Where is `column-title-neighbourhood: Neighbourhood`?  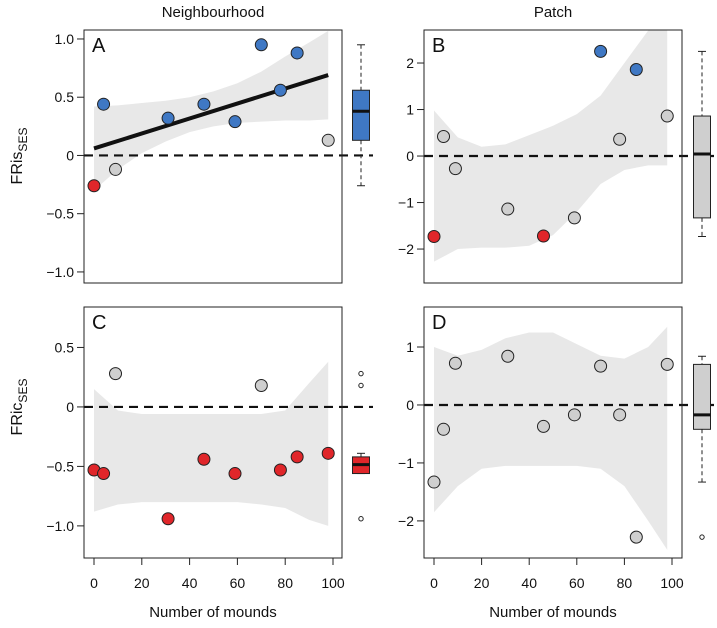
column-title-neighbourhood: Neighbourhood is located at coordinates (213, 12).